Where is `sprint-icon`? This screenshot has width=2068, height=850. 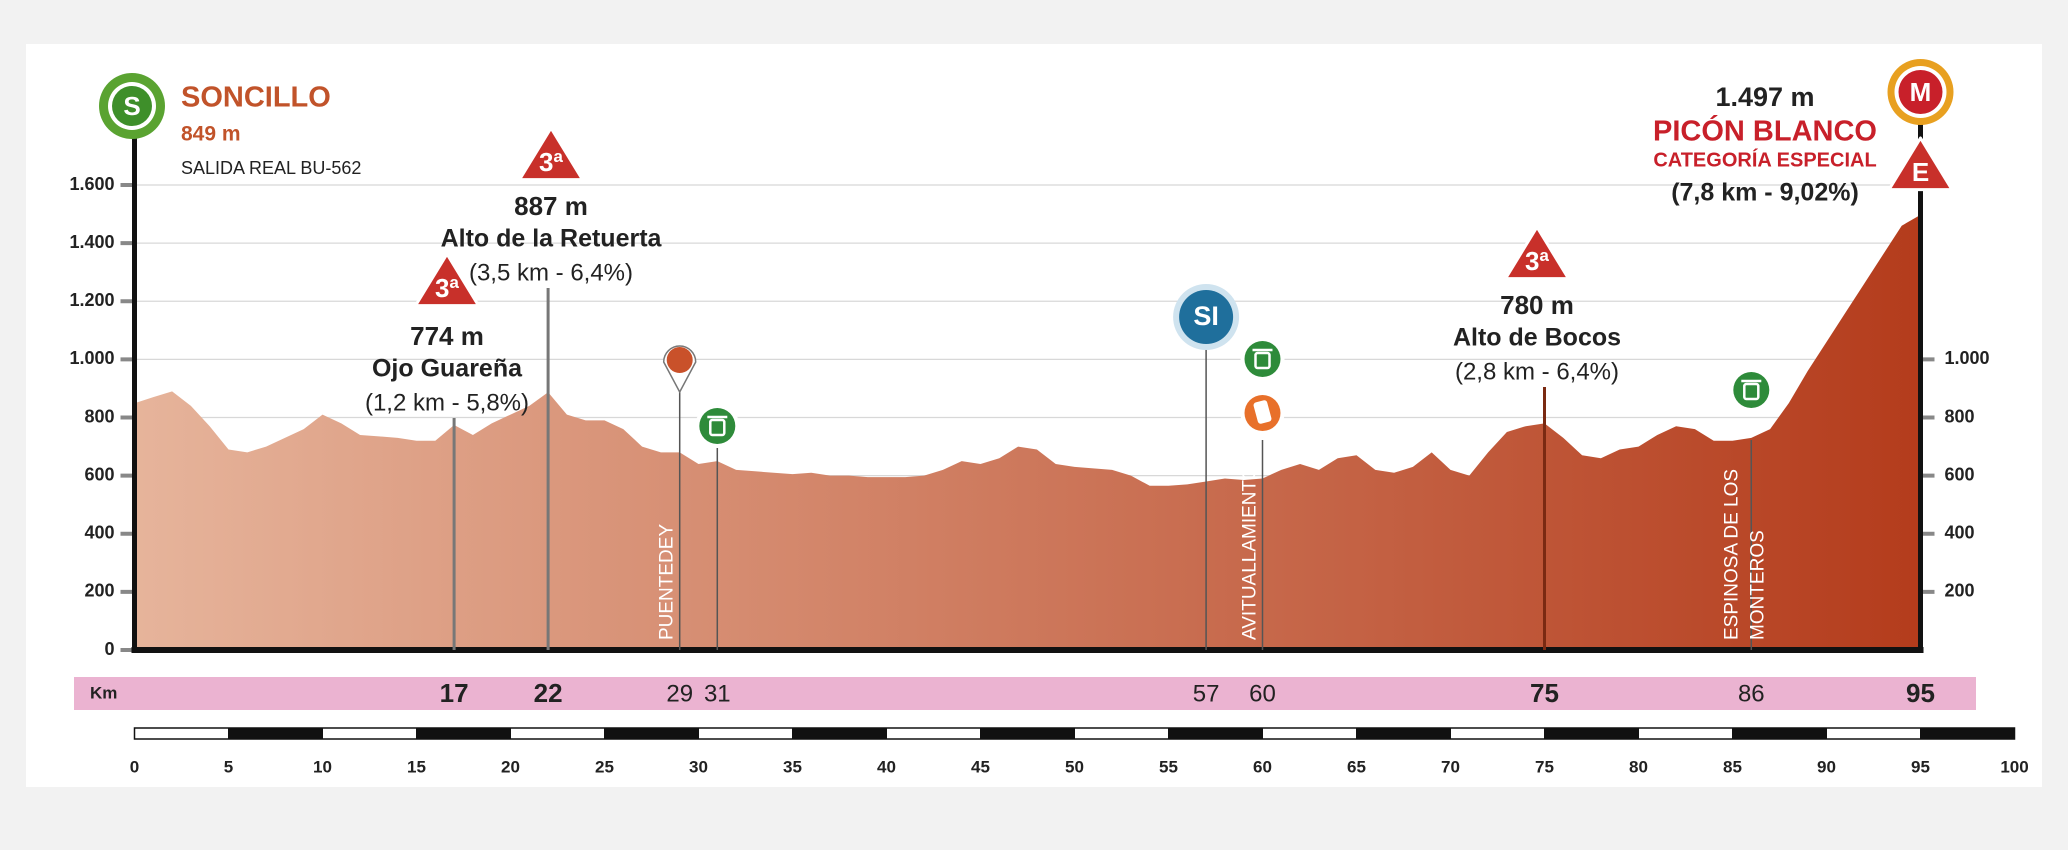 sprint-icon is located at coordinates (1206, 317).